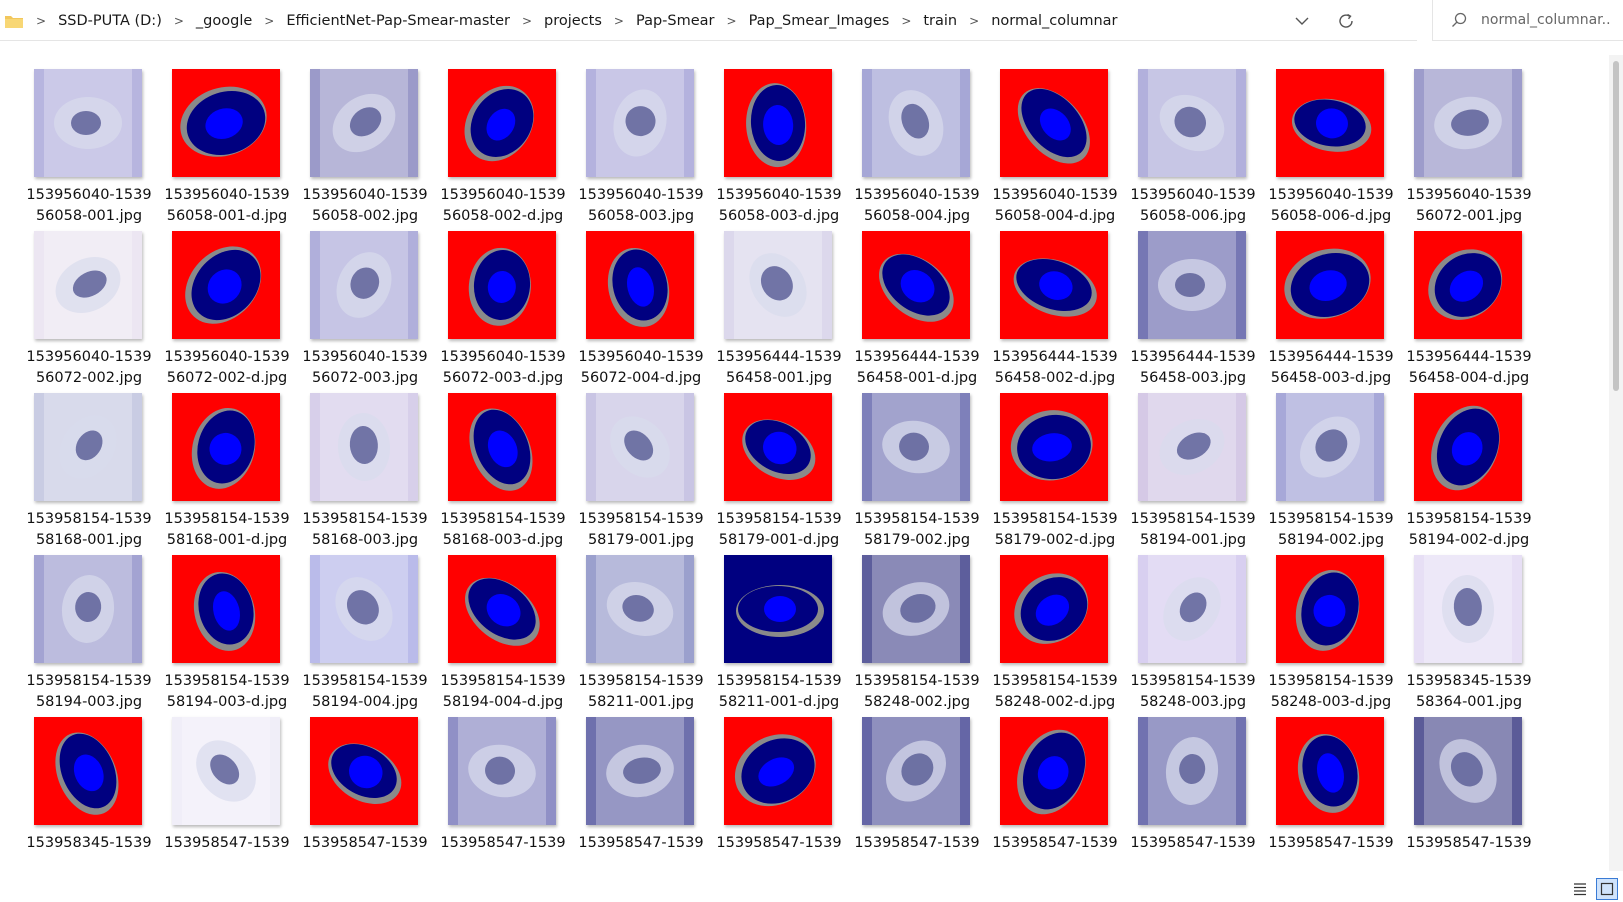  I want to click on scrollbar-thumb, so click(1616, 226).